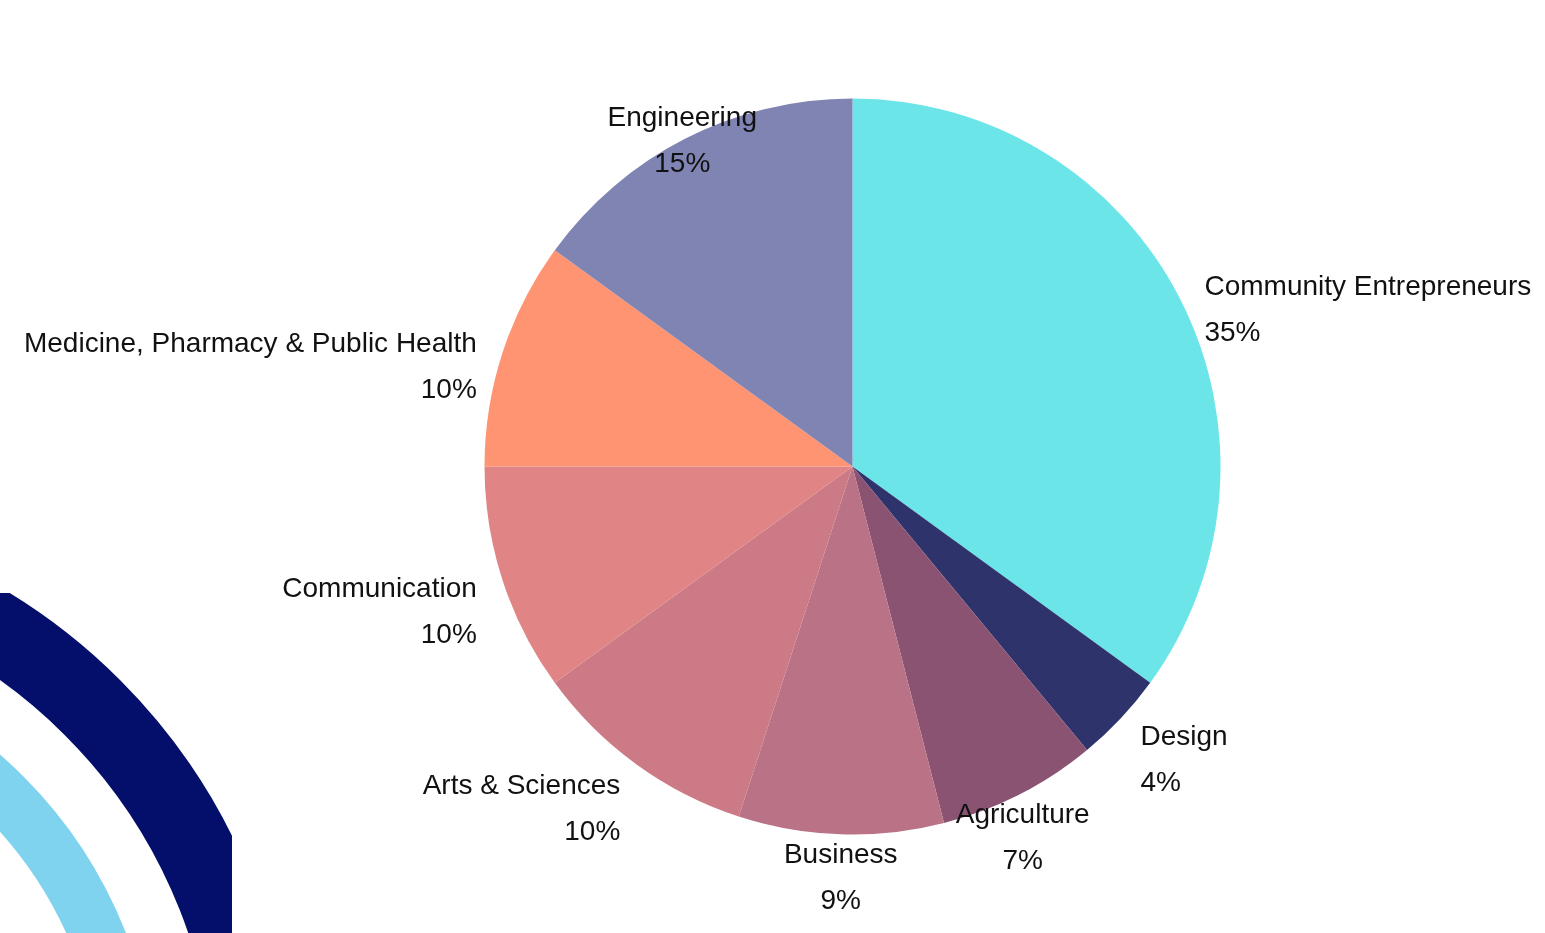 The image size is (1545, 933). What do you see at coordinates (1184, 735) in the screenshot?
I see `slice-label: Design` at bounding box center [1184, 735].